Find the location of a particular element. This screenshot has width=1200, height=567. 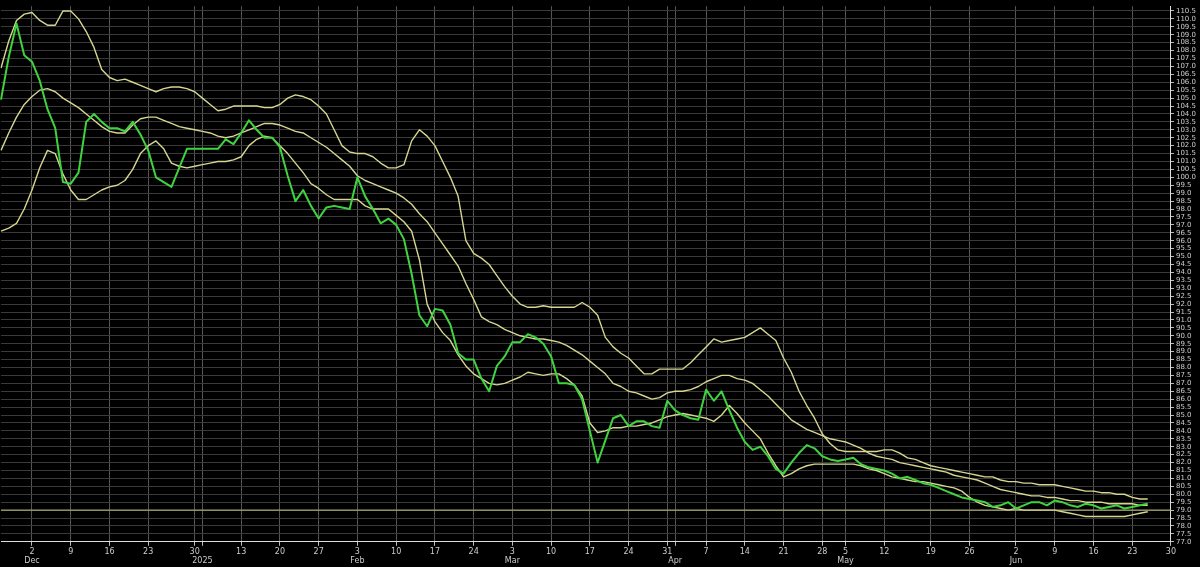

x-tick-label: 26 is located at coordinates (969, 551).